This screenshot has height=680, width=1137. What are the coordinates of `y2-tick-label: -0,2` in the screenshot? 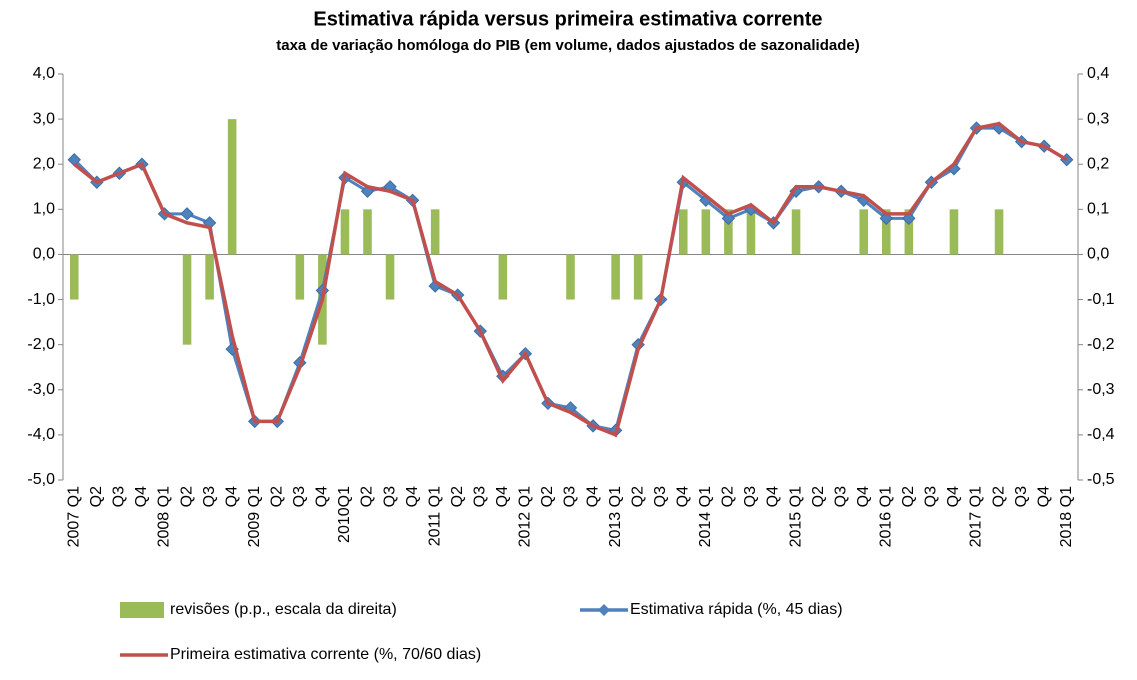 It's located at (1101, 344).